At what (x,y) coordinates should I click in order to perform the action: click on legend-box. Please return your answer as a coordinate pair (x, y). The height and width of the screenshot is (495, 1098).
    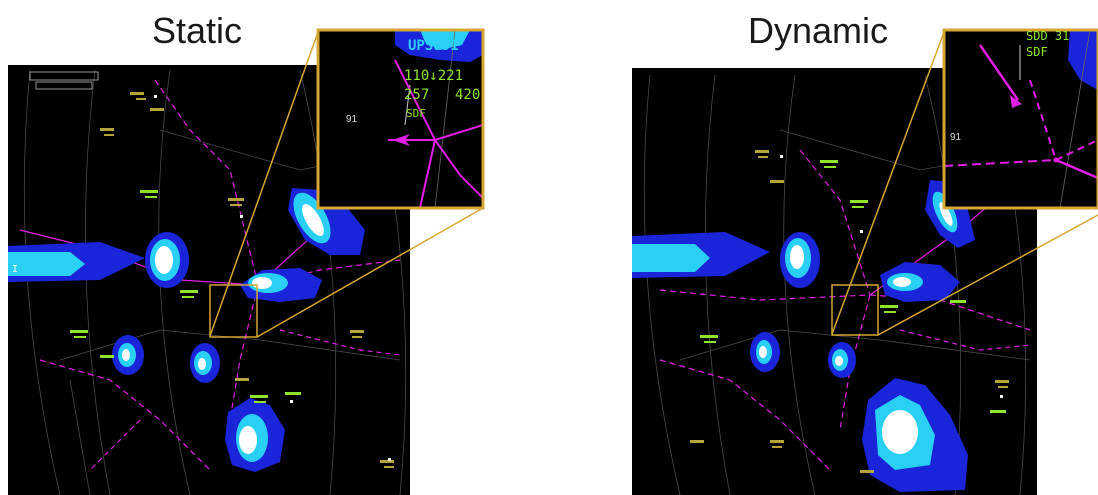
    Looking at the image, I should click on (64, 80).